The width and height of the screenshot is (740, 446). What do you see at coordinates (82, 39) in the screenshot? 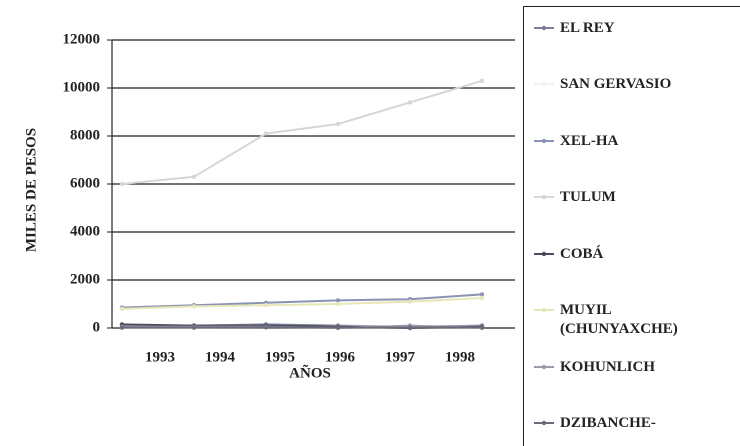
I see `y-tick-label: 12000` at bounding box center [82, 39].